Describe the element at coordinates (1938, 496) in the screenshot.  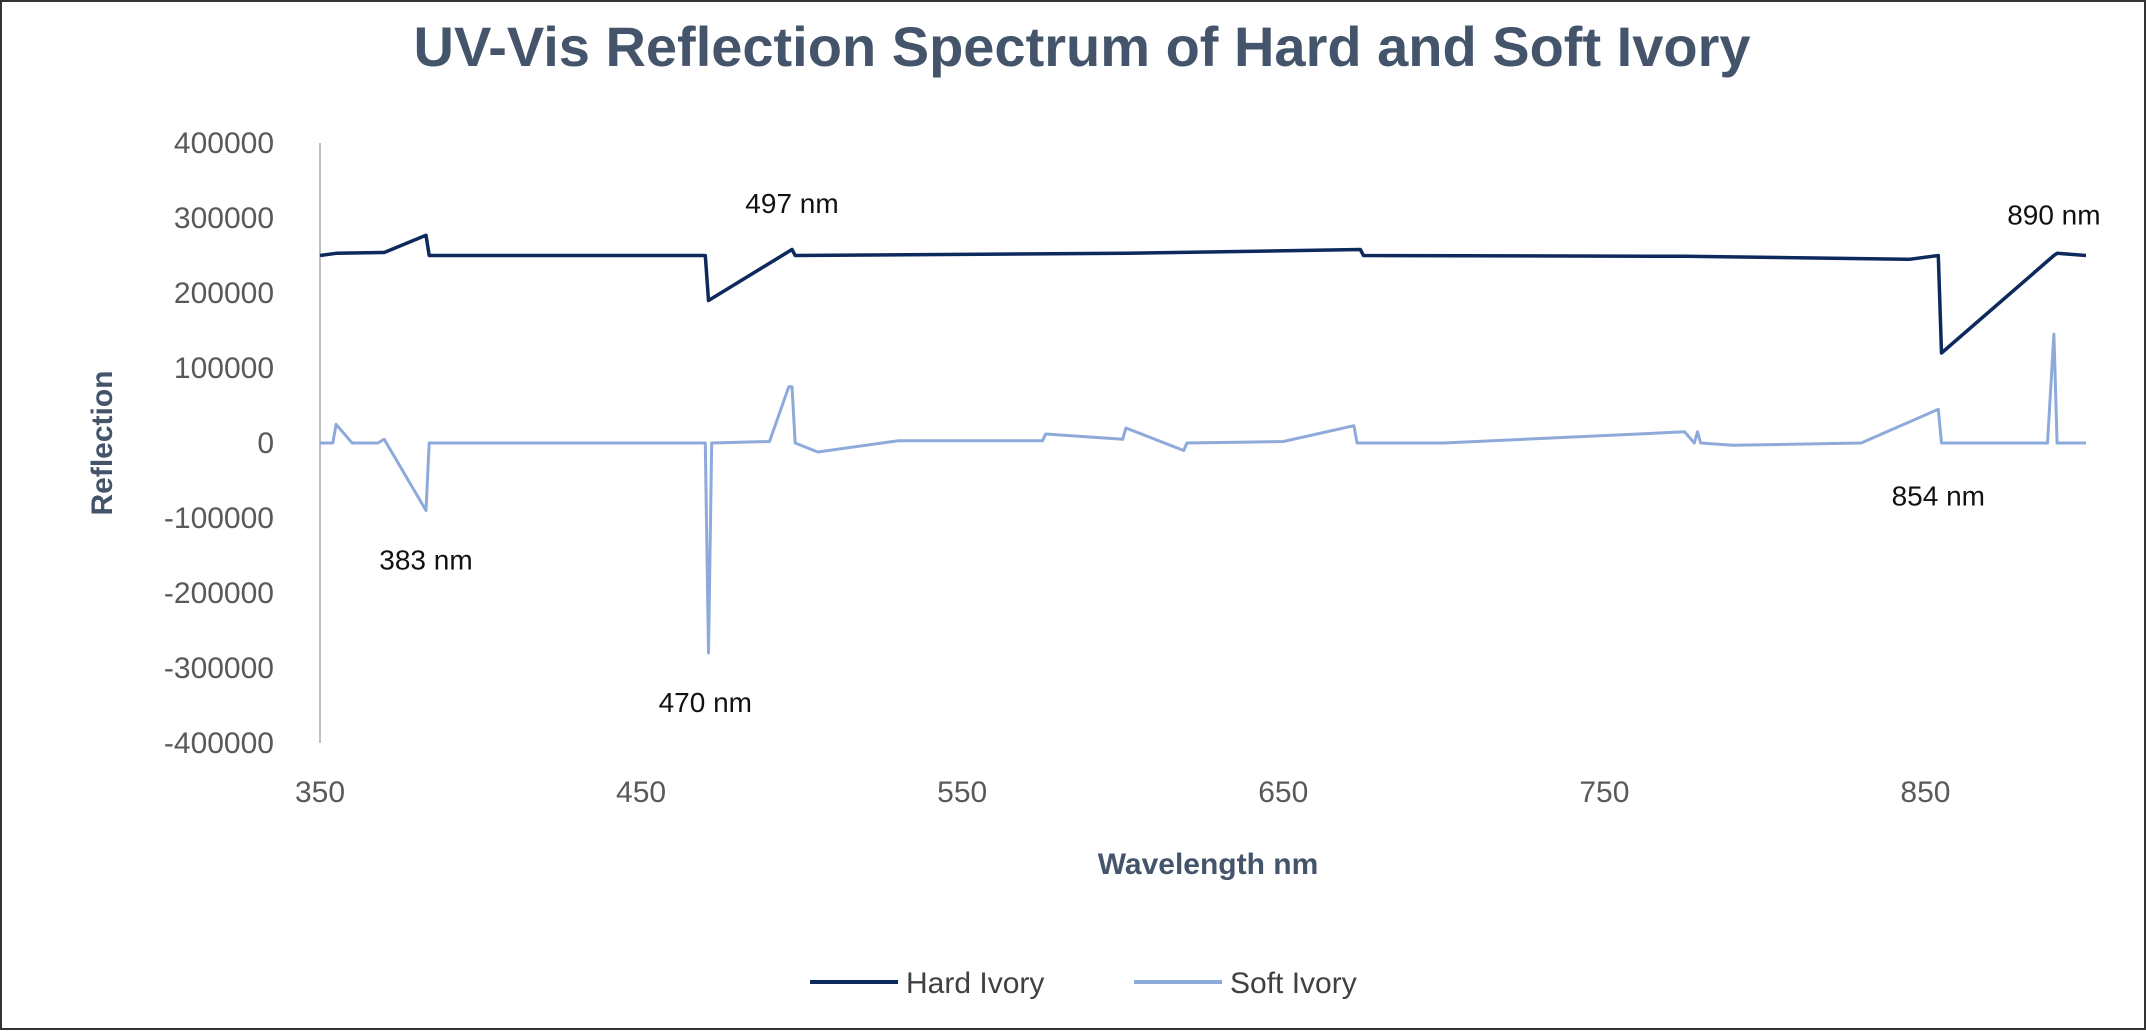
I see `peak-annotation: 854 nm` at that location.